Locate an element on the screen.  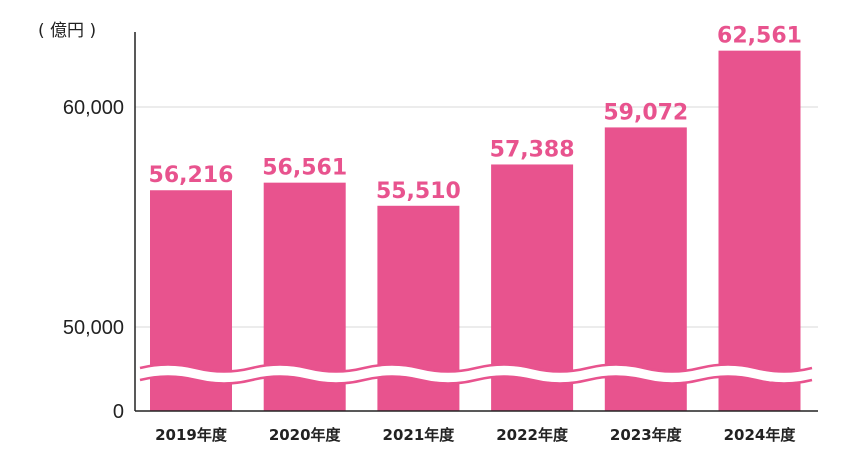
y-tick-label: 0 is located at coordinates (118, 412).